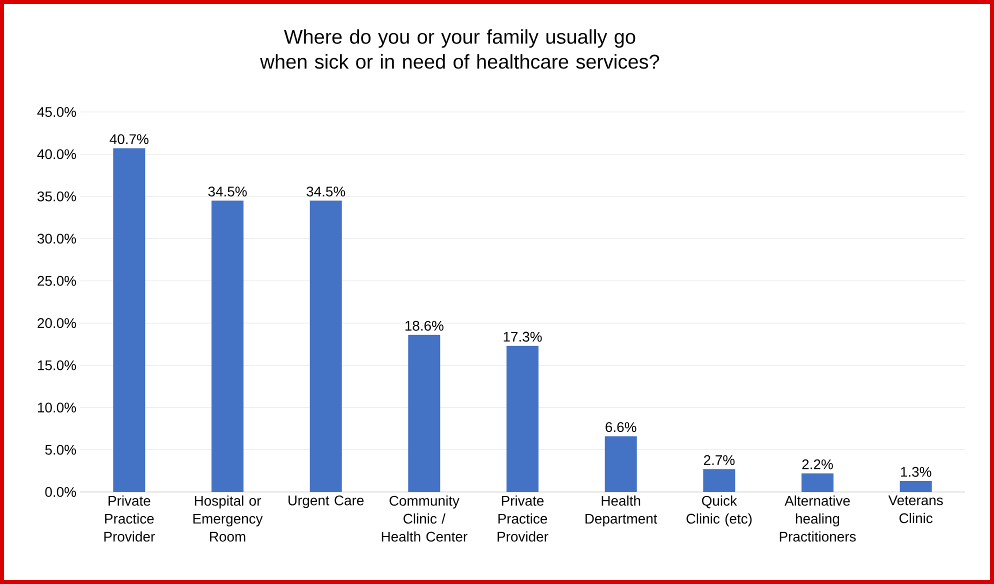 This screenshot has height=584, width=994. What do you see at coordinates (129, 139) in the screenshot?
I see `data-label: 40.7%` at bounding box center [129, 139].